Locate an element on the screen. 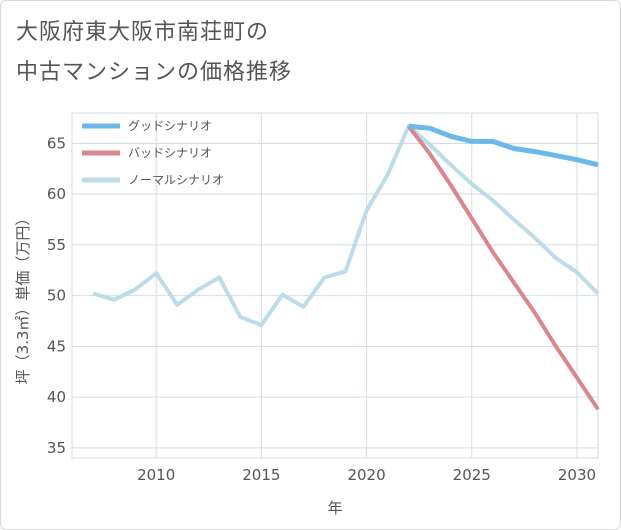 This screenshot has height=530, width=621. y-tick-label: 65 is located at coordinates (56, 143).